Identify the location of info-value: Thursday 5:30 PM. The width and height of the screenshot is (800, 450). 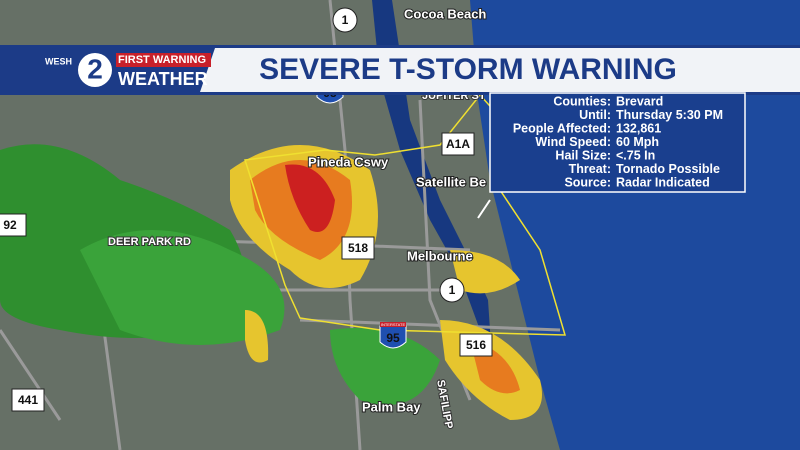
(669, 115).